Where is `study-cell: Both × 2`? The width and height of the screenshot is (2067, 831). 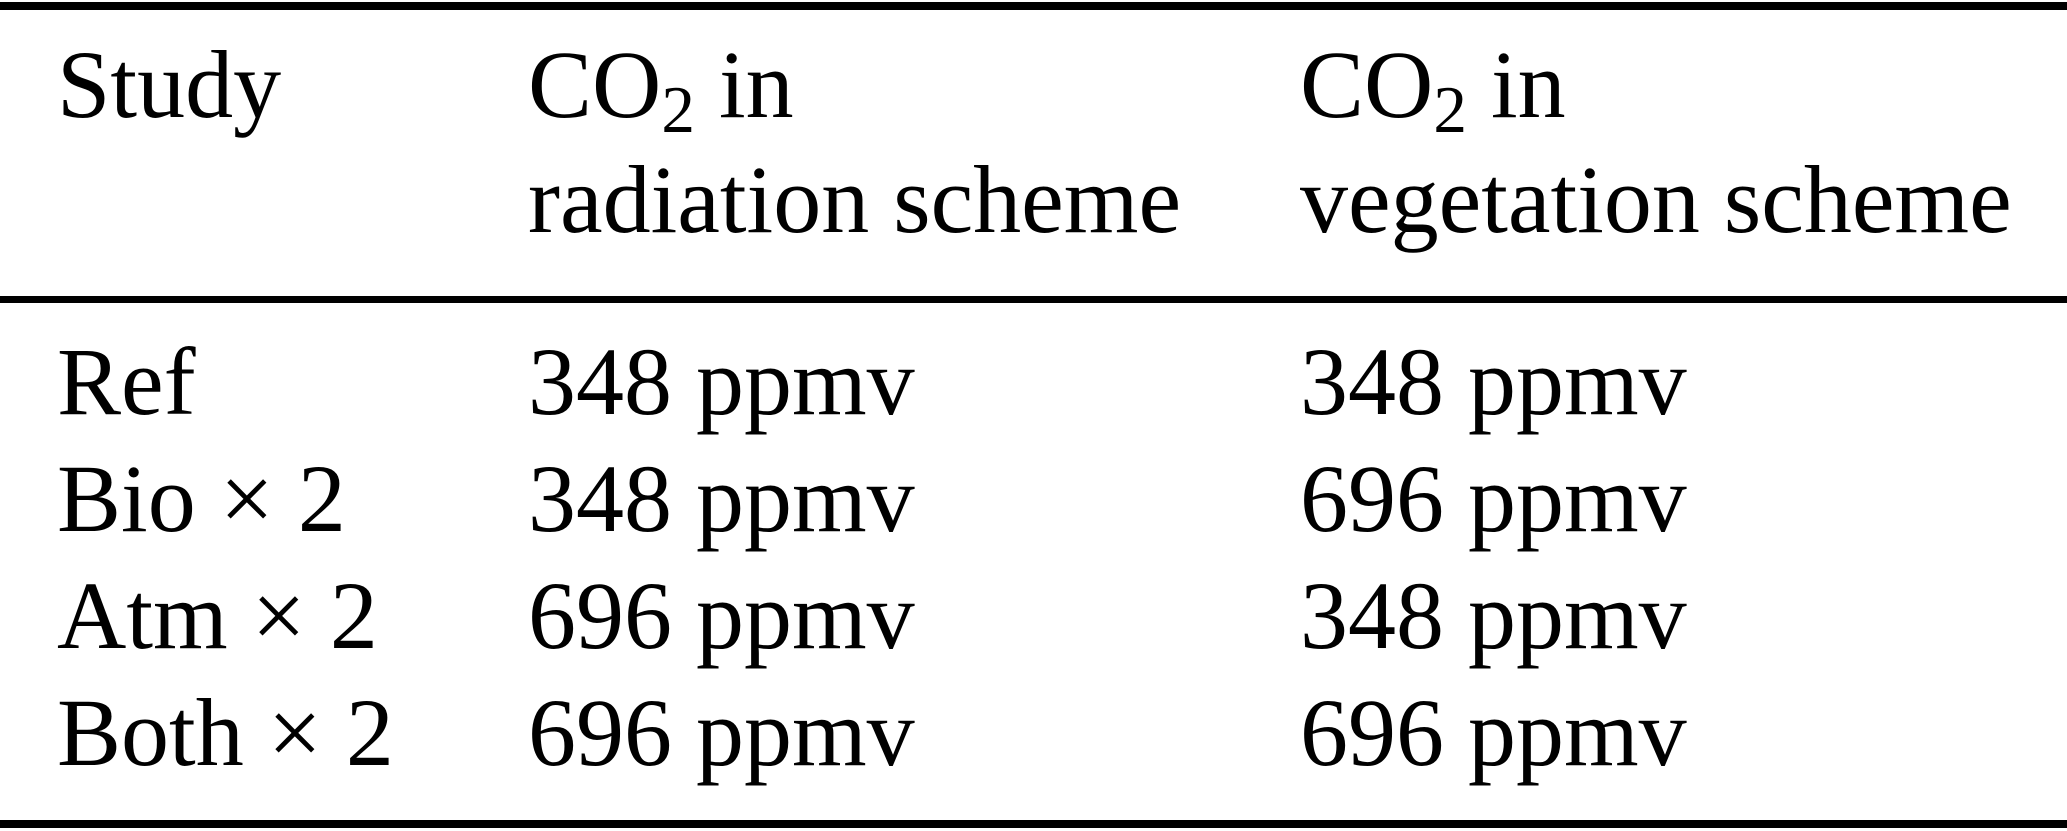
study-cell: Both × 2 is located at coordinates (225, 732).